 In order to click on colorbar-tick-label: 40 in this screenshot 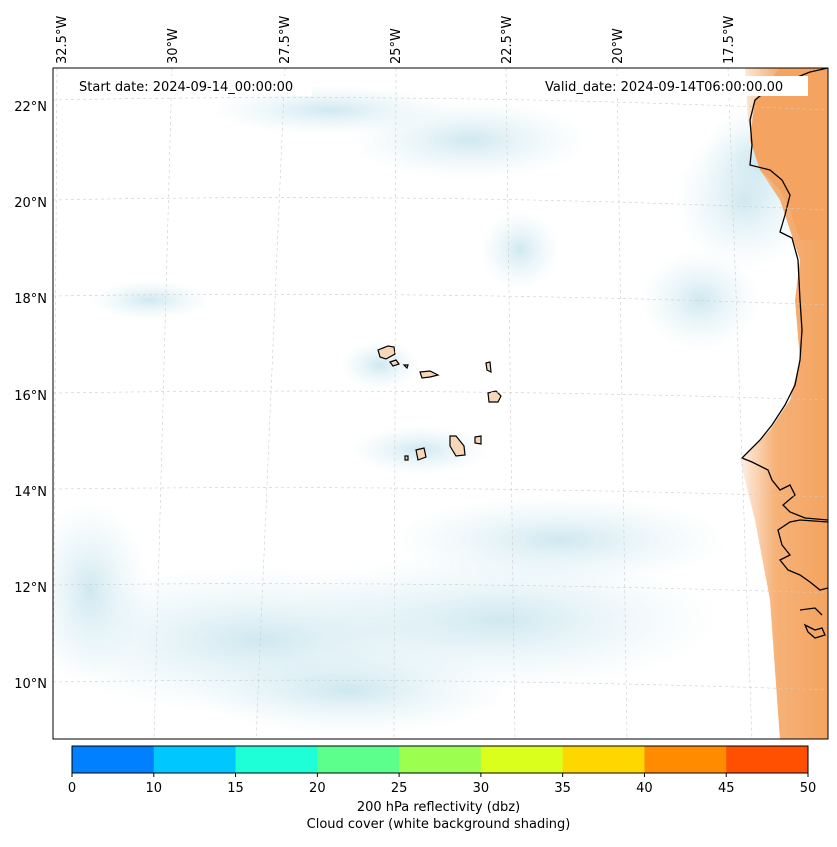, I will do `click(644, 788)`.